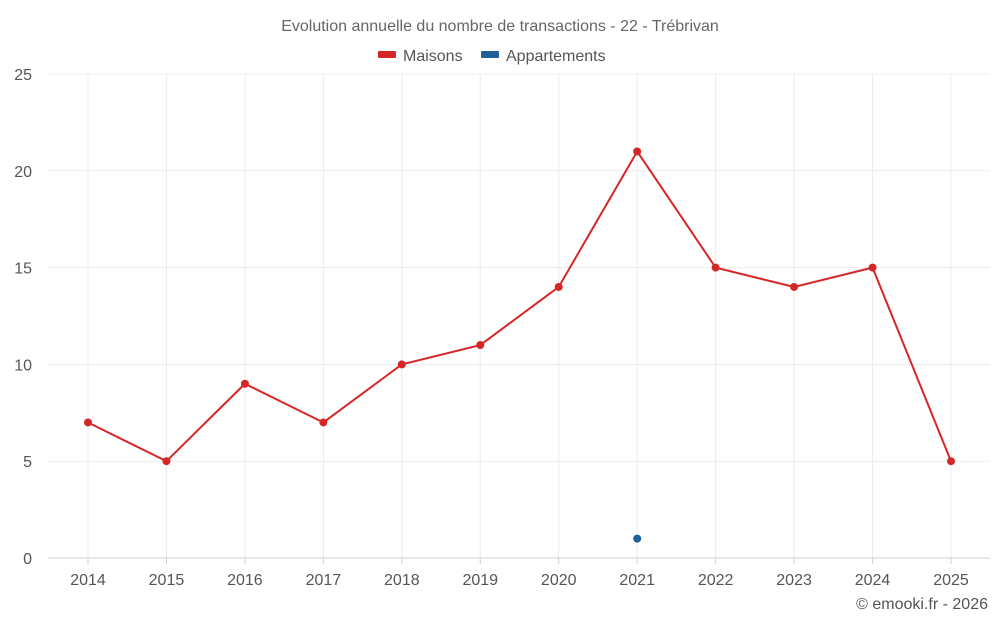 This screenshot has height=625, width=1000. I want to click on y-tick-label: 25, so click(23, 75).